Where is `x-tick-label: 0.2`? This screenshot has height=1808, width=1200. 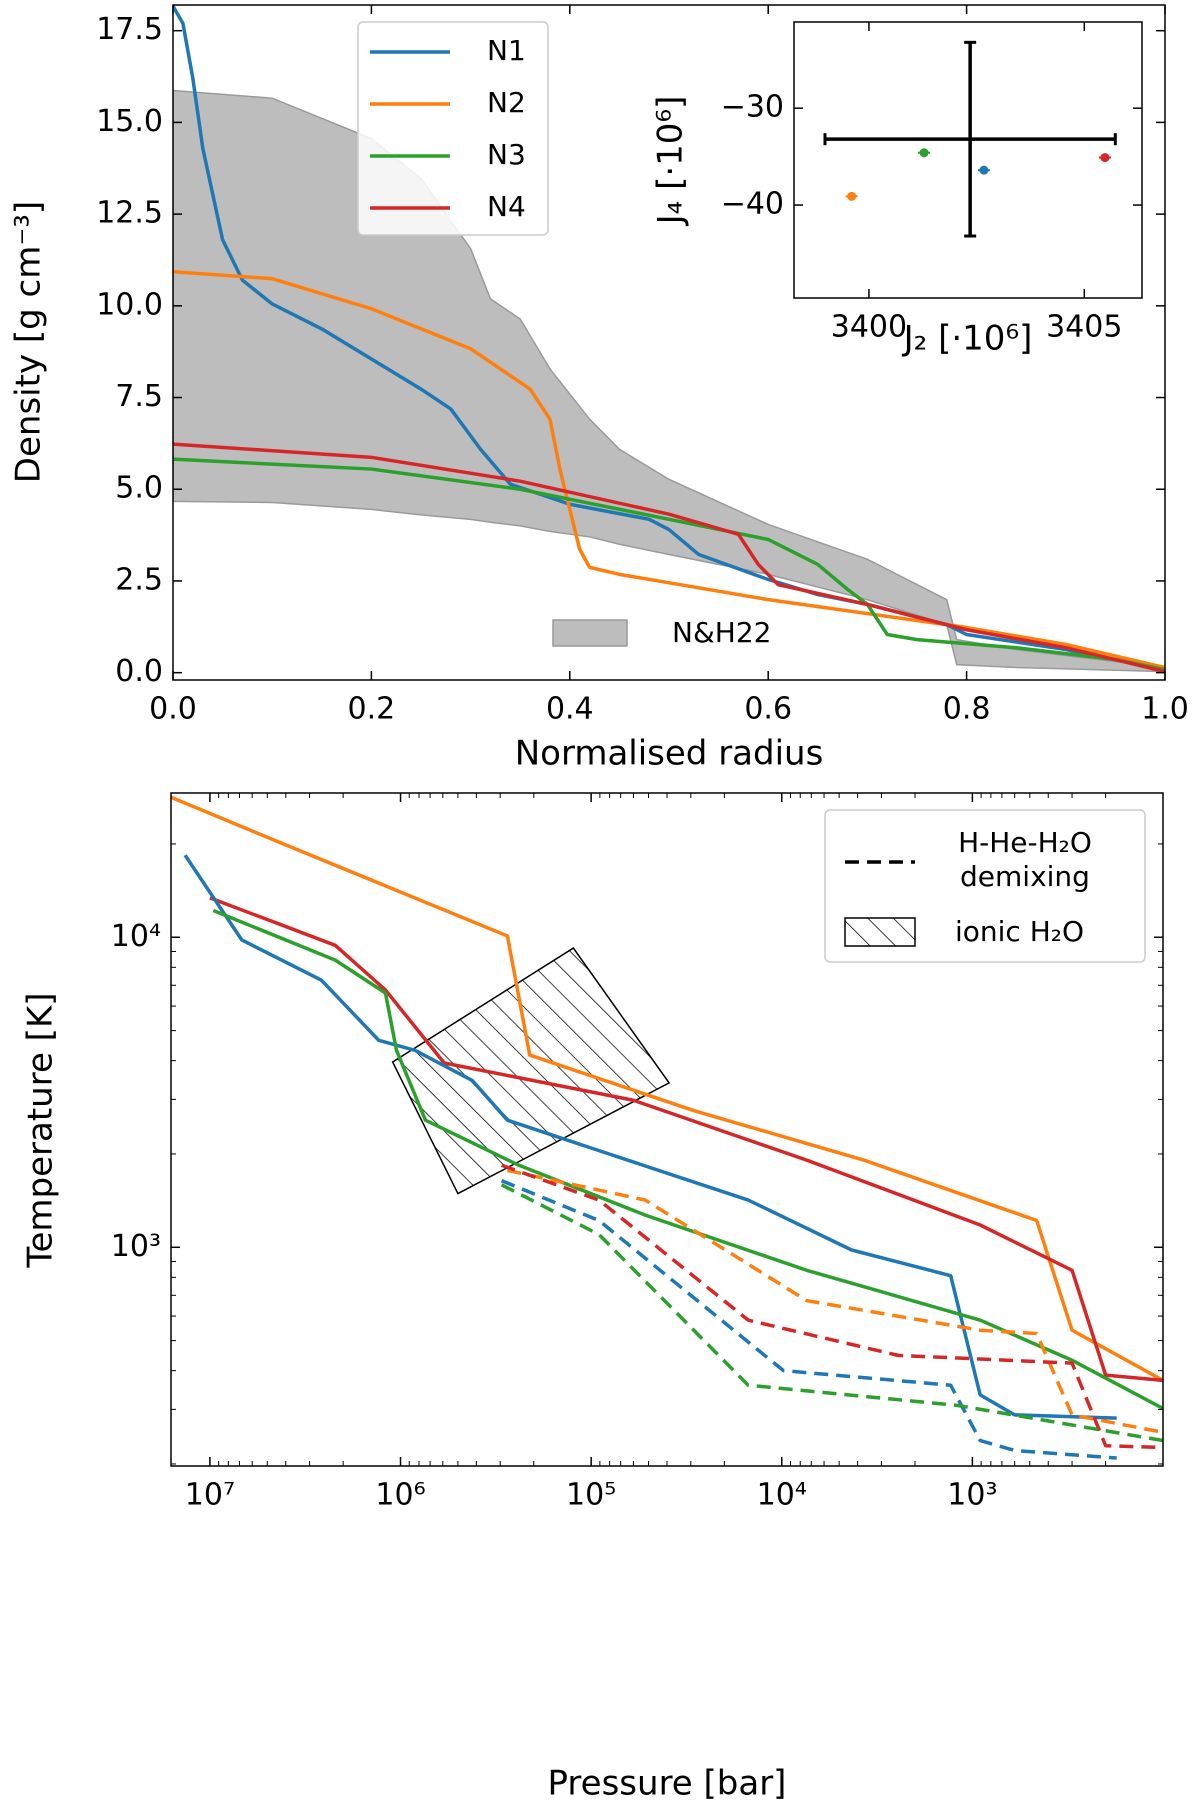 x-tick-label: 0.2 is located at coordinates (372, 709).